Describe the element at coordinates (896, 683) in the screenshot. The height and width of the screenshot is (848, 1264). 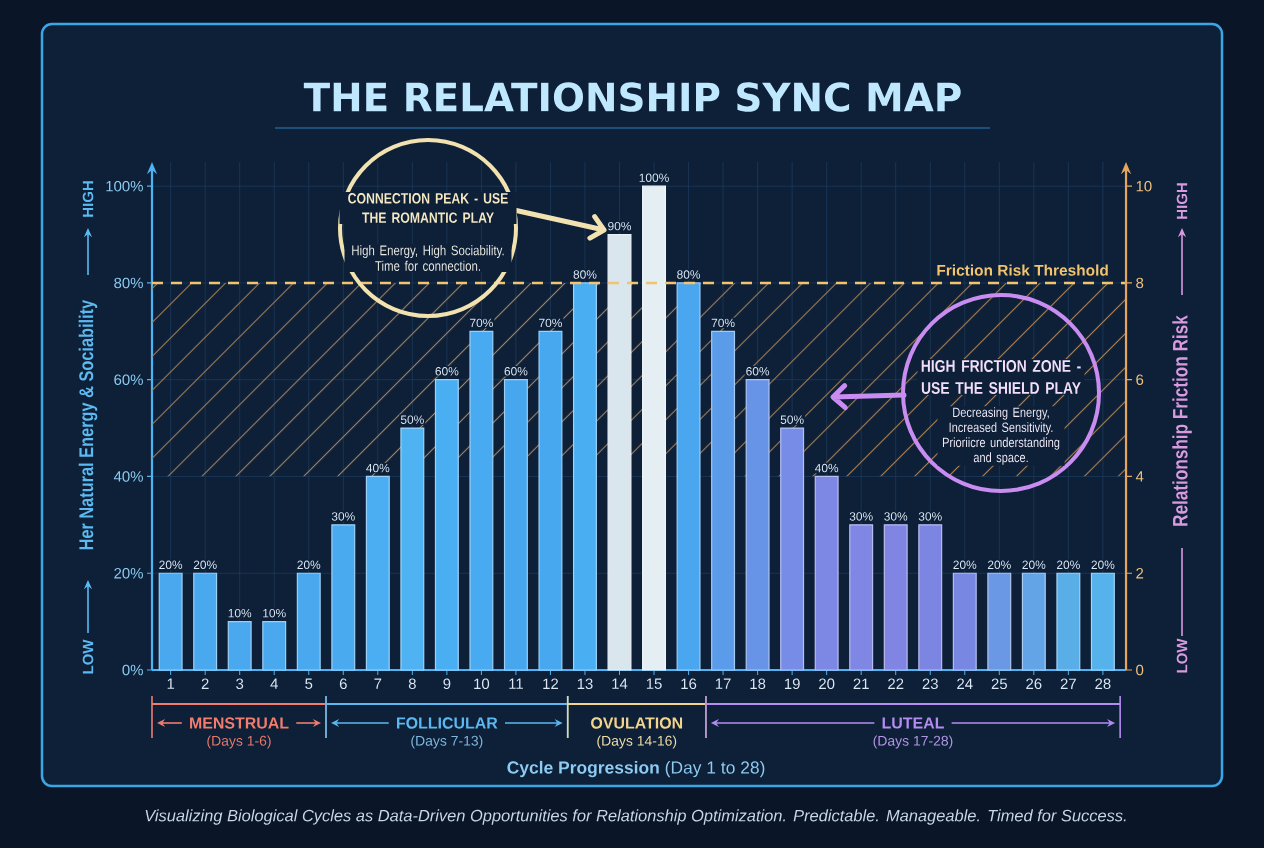
I see `x-tick-label: 22` at that location.